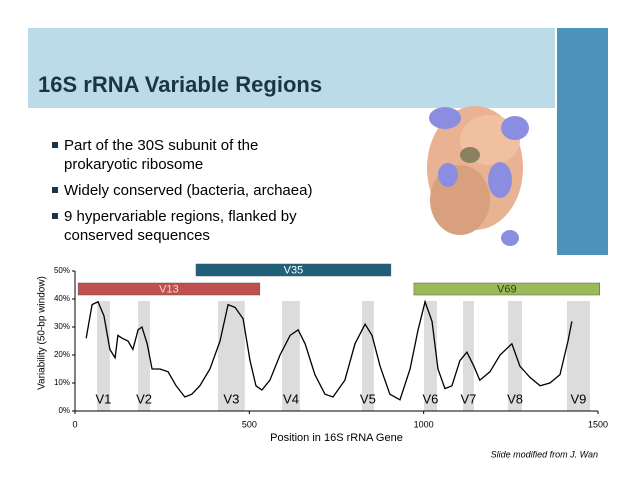  Describe the element at coordinates (291, 68) in the screenshot. I see `title-band` at that location.